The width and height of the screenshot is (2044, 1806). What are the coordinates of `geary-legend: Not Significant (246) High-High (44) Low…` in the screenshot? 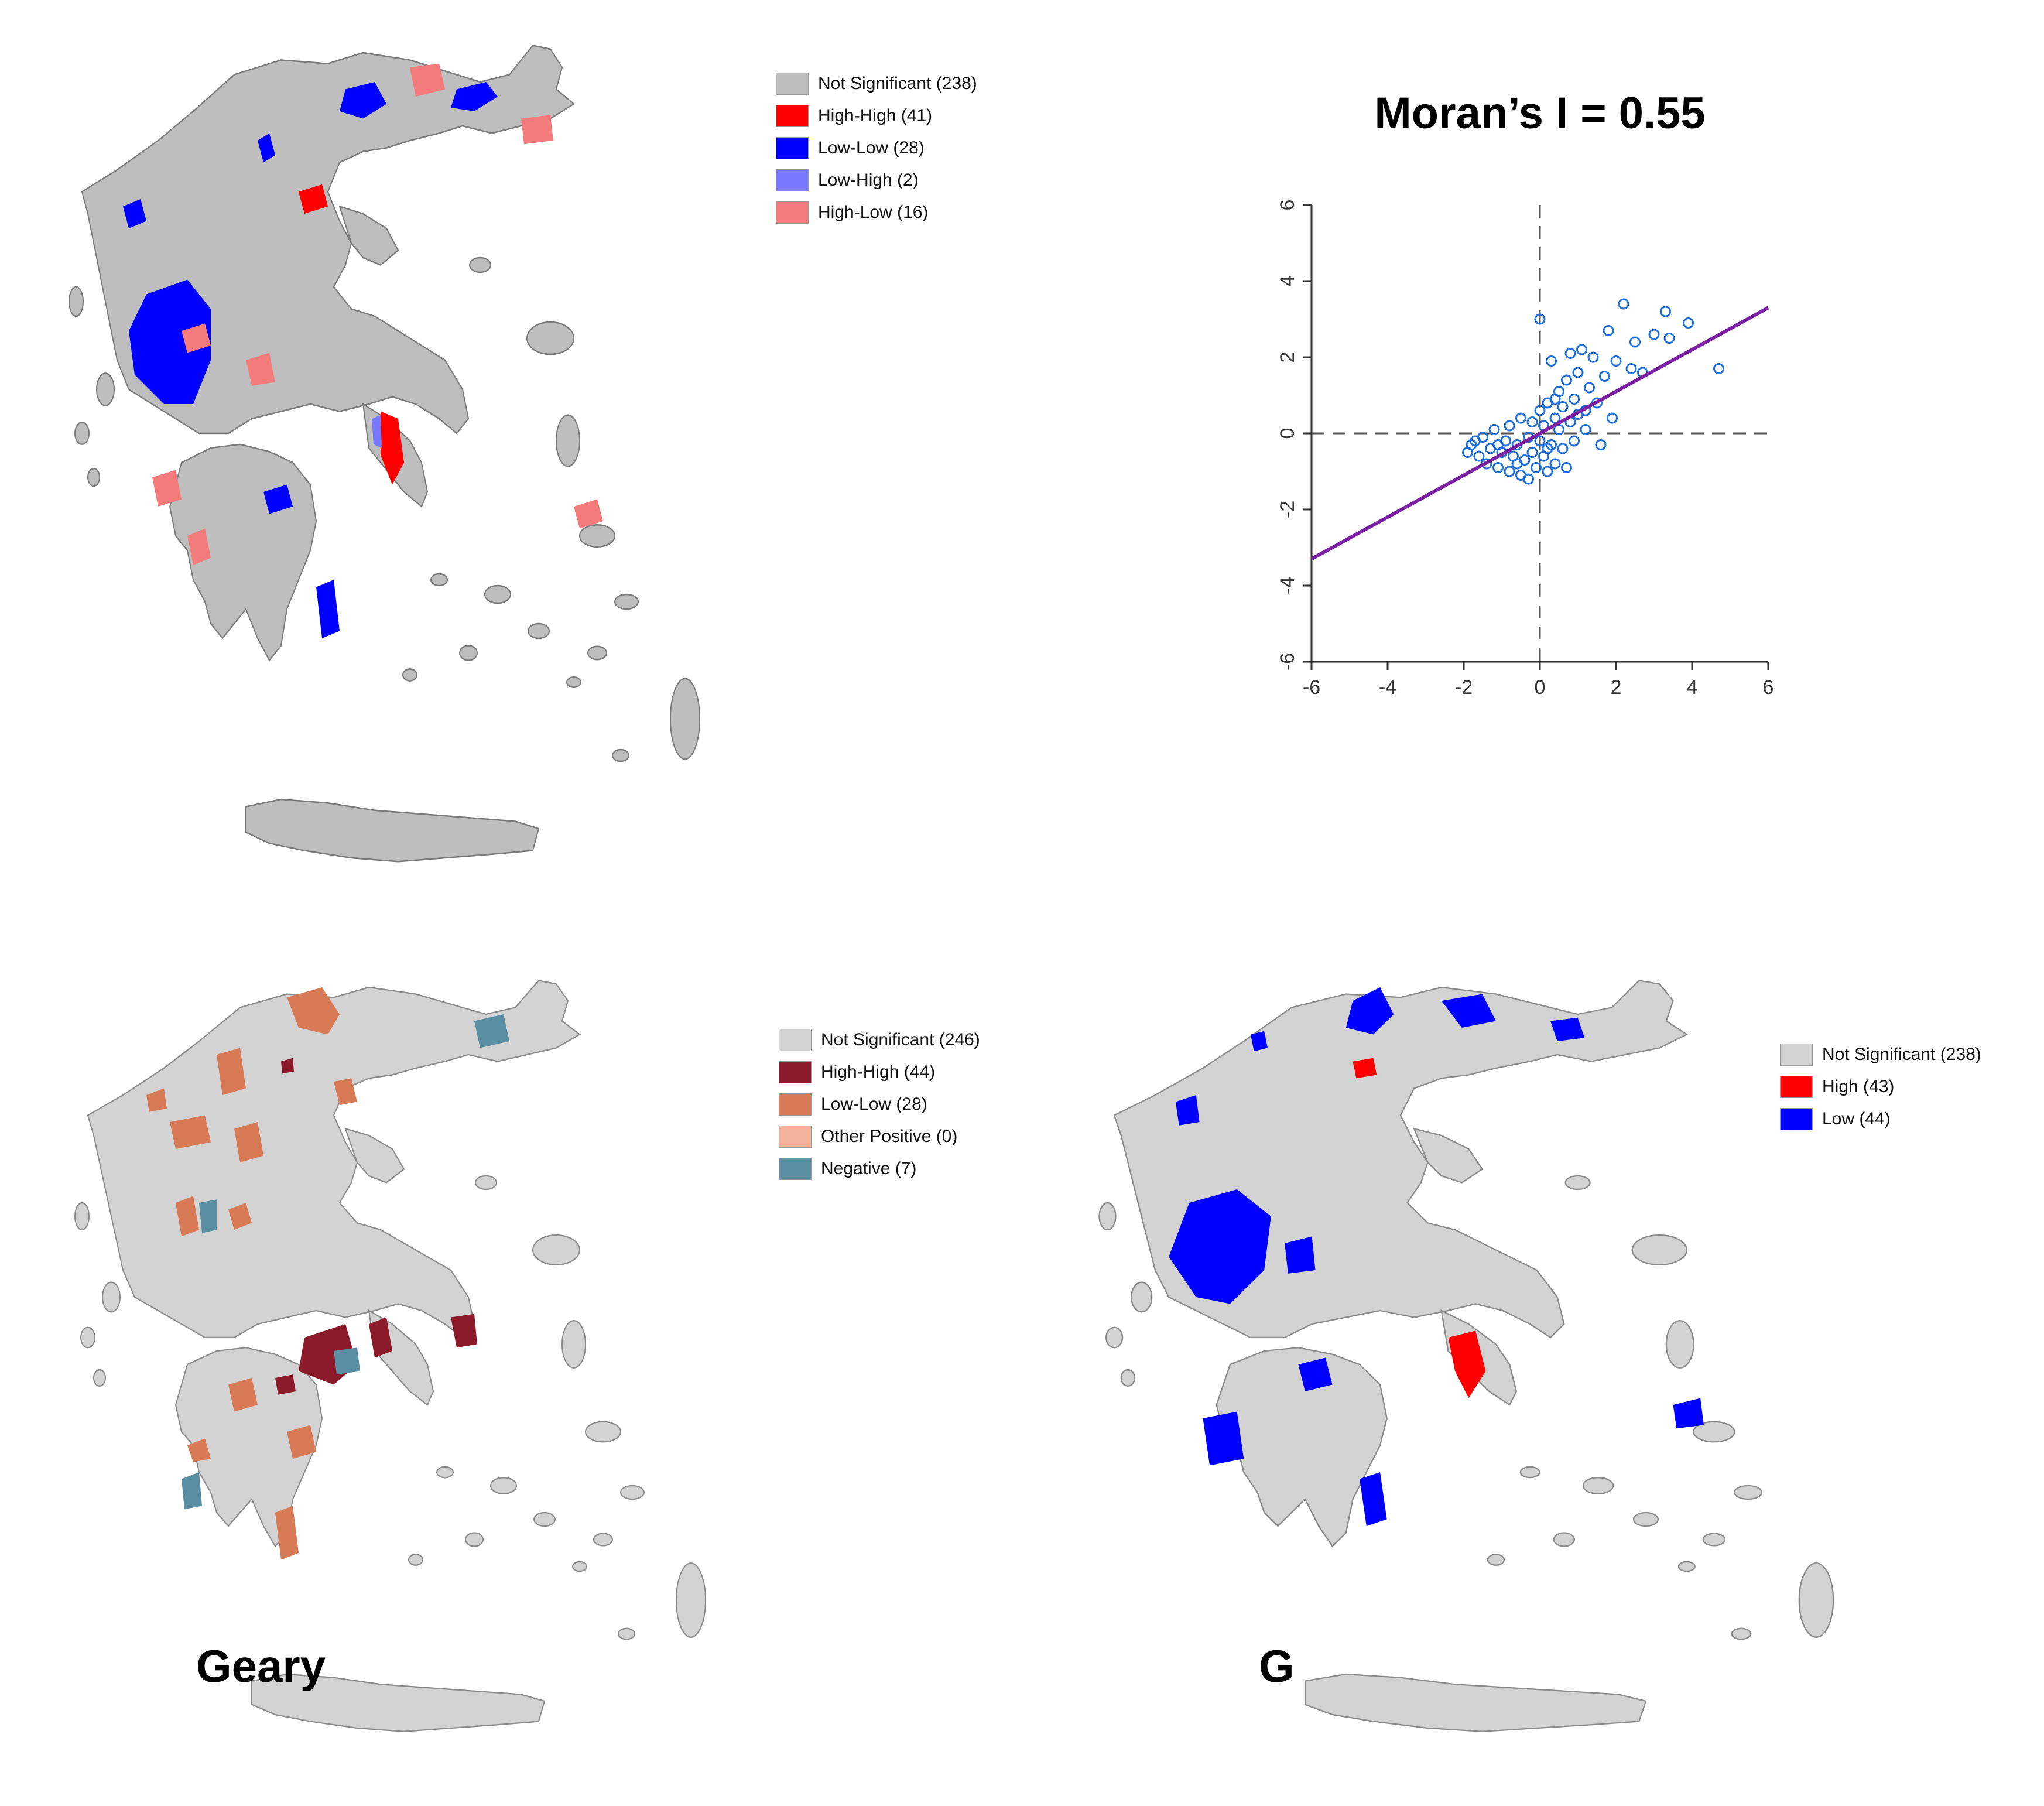 It's located at (880, 1104).